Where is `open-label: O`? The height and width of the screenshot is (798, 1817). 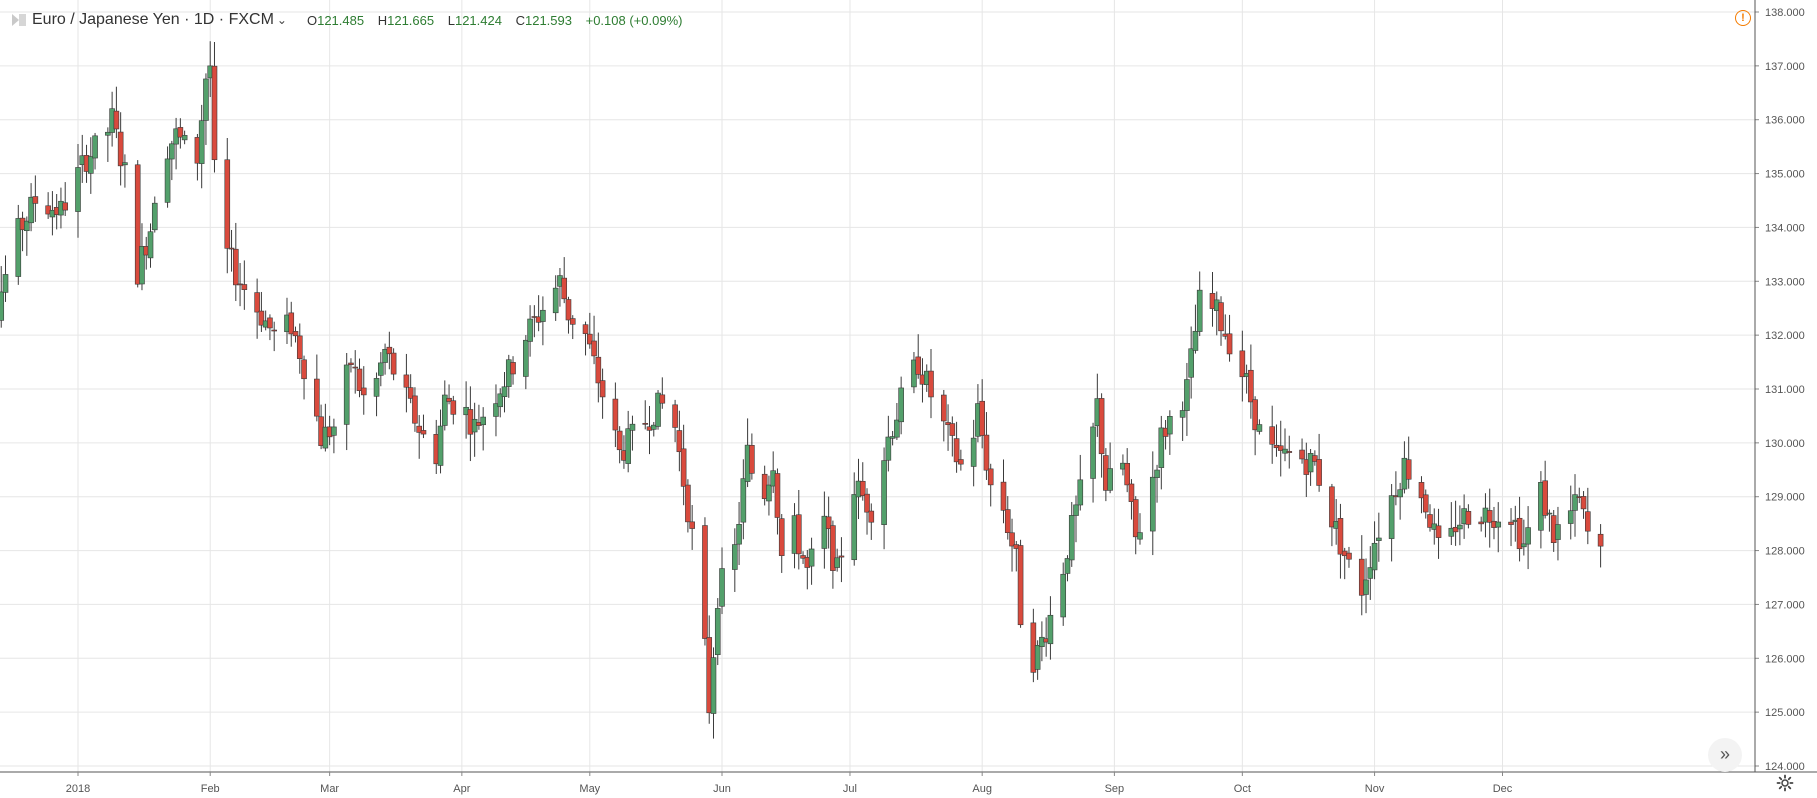 open-label: O is located at coordinates (312, 20).